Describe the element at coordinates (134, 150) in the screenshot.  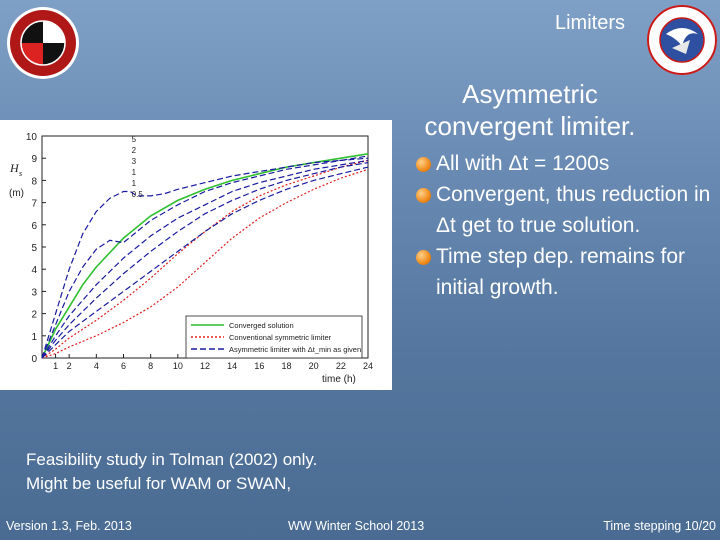
I see `annotation-label: 2` at that location.